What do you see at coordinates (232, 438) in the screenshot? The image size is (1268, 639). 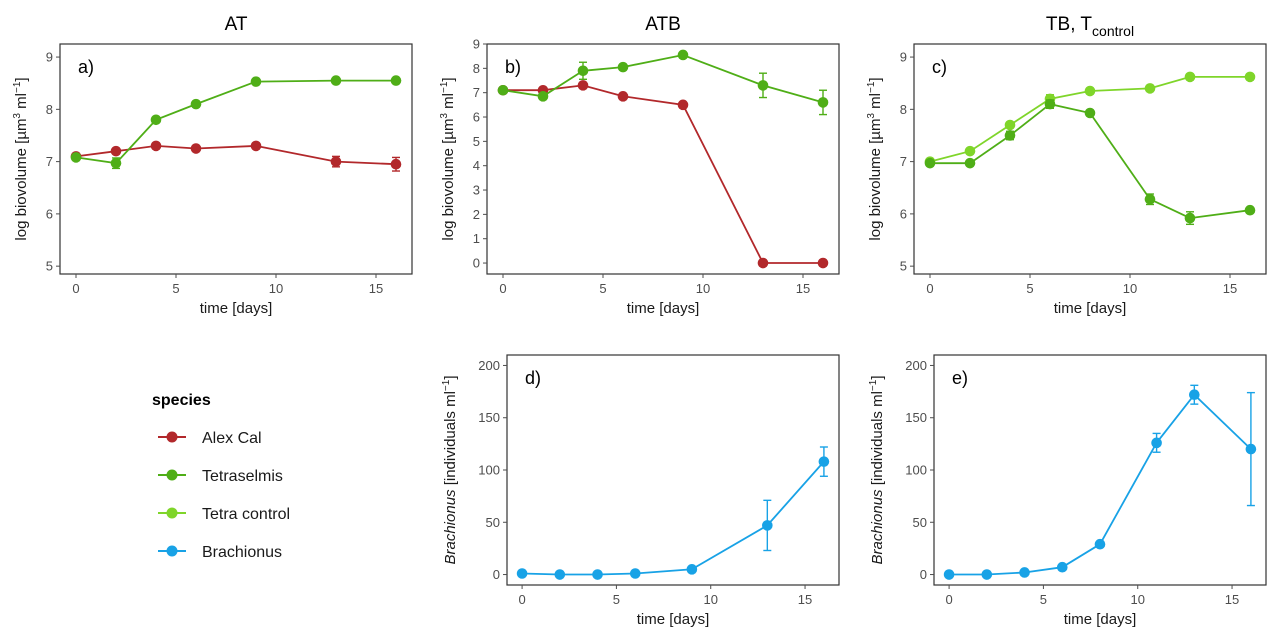 I see `legend-label: Alex Cal` at bounding box center [232, 438].